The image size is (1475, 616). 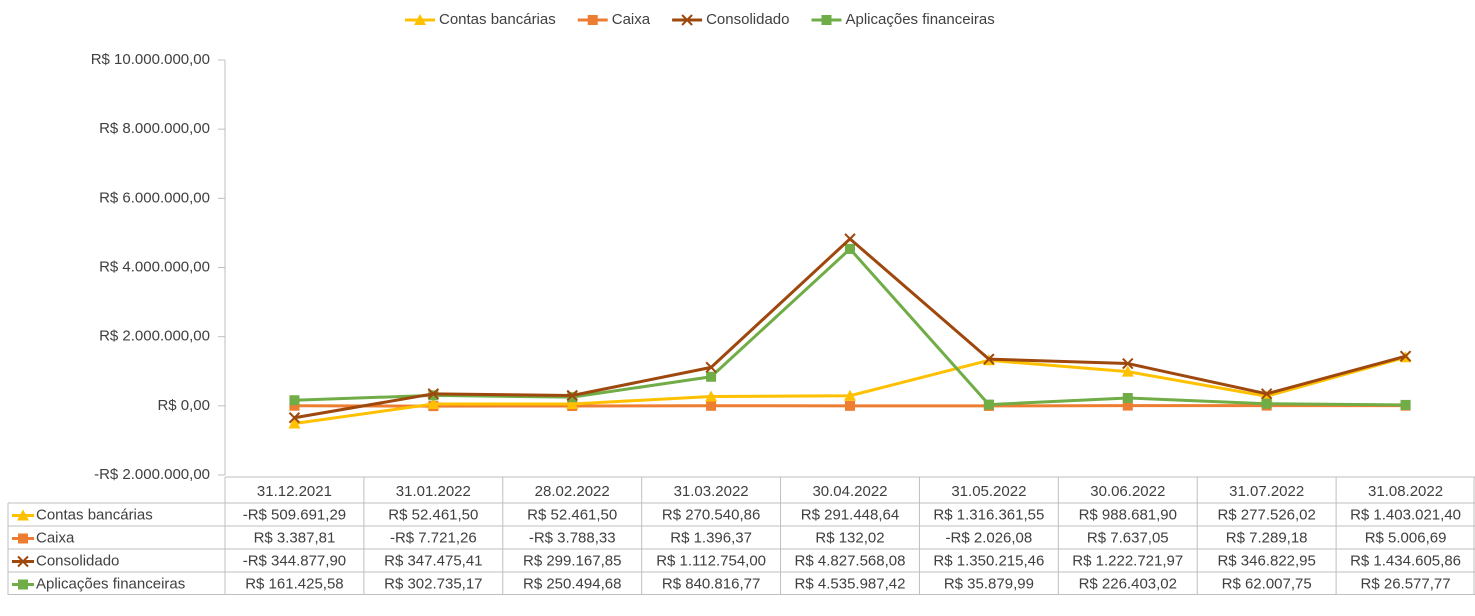 What do you see at coordinates (154, 197) in the screenshot?
I see `y-tick-label: R$ 6.000.000,00` at bounding box center [154, 197].